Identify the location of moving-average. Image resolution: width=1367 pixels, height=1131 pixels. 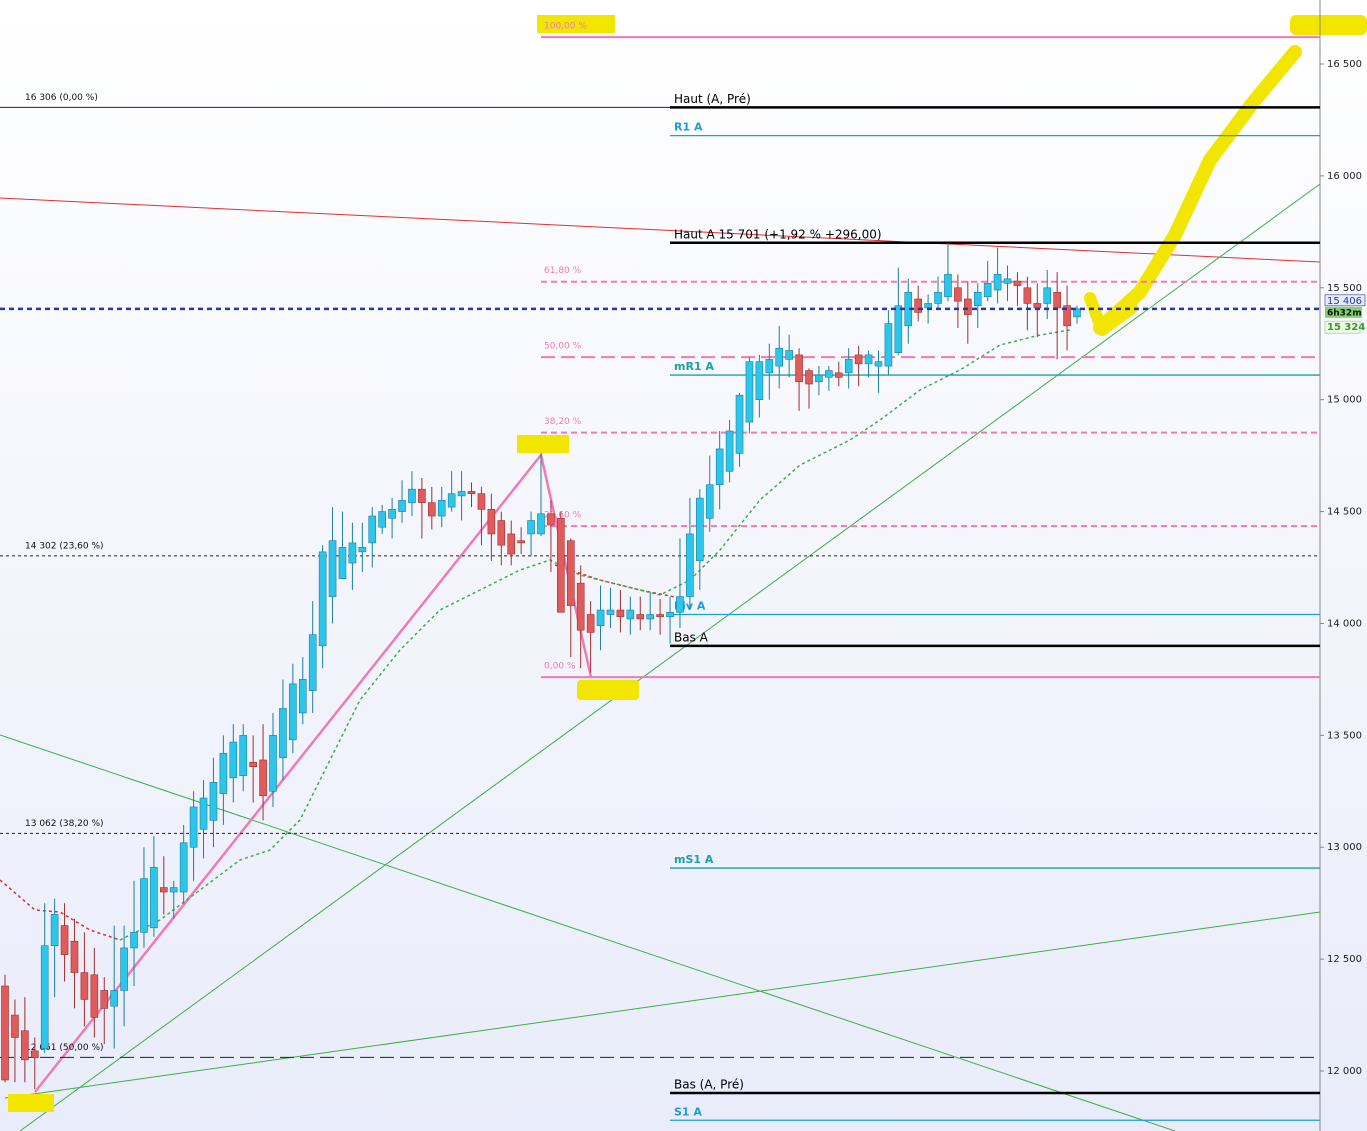
(60, 910).